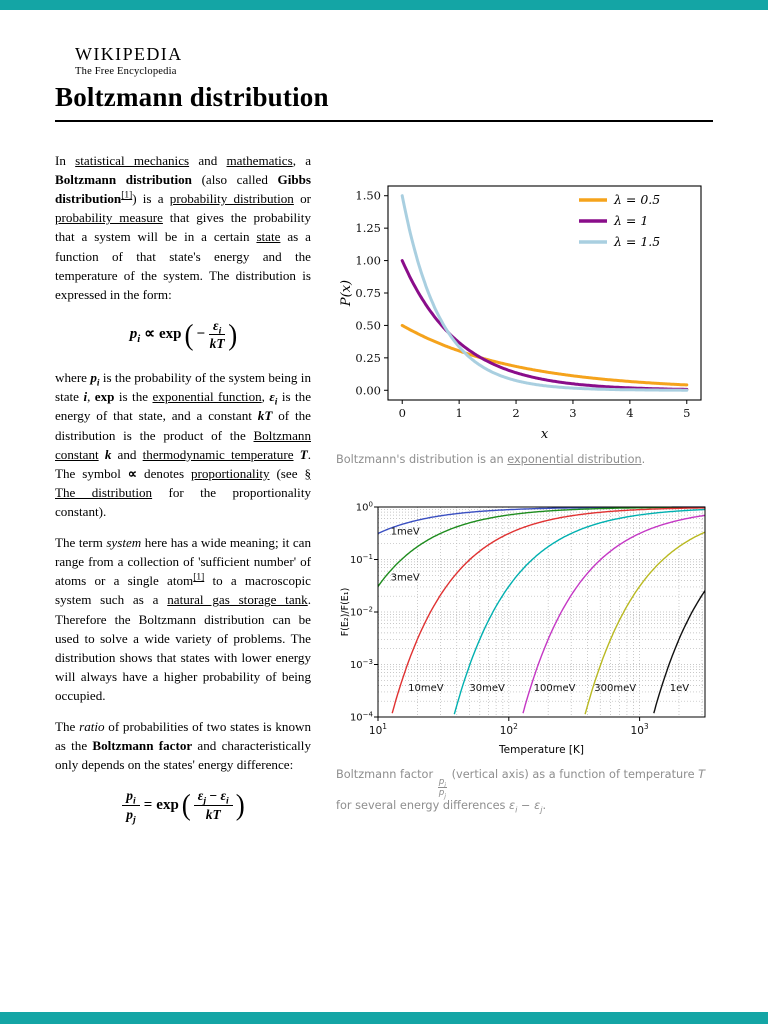 Image resolution: width=768 pixels, height=1024 pixels. Describe the element at coordinates (183, 502) in the screenshot. I see `text-run: for the proportionality constant).` at that location.